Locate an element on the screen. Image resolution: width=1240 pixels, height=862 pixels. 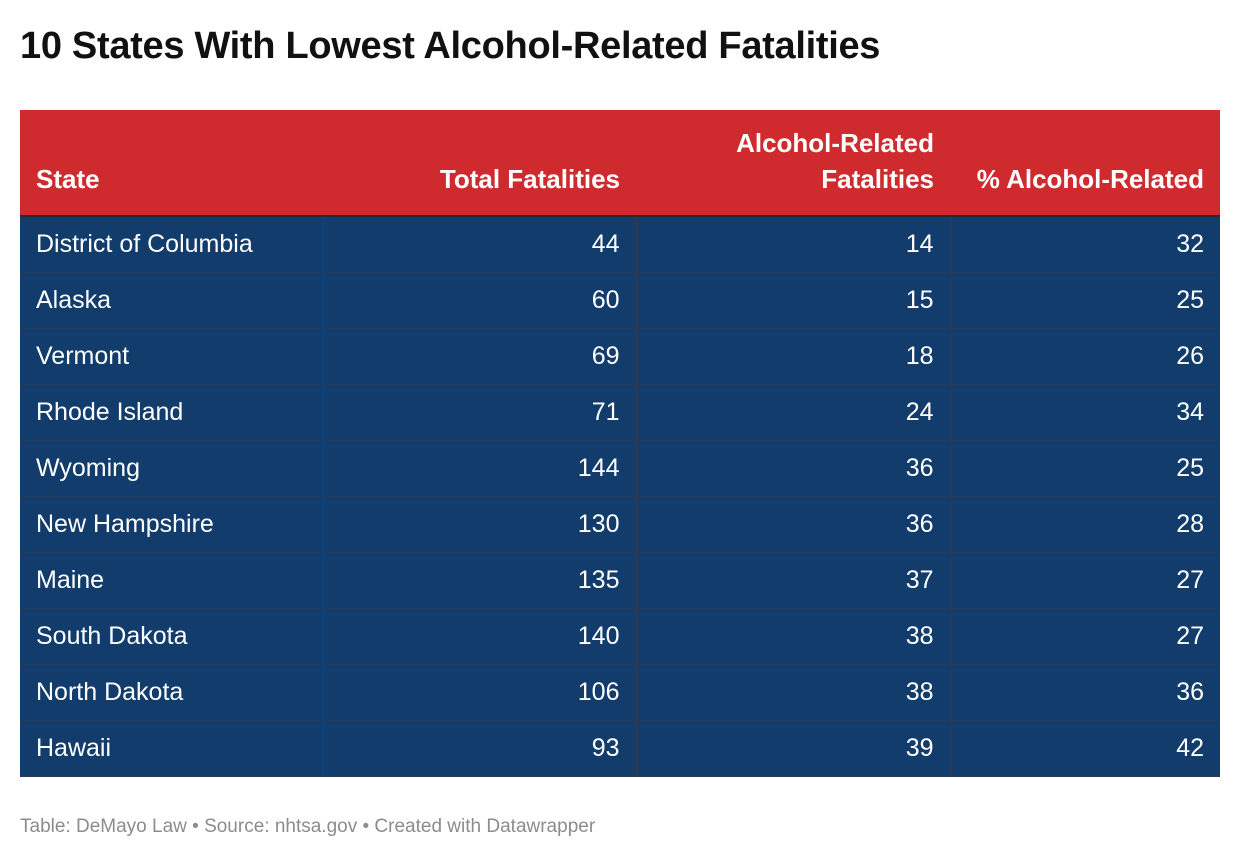
cell-state: South Dakota is located at coordinates (171, 636).